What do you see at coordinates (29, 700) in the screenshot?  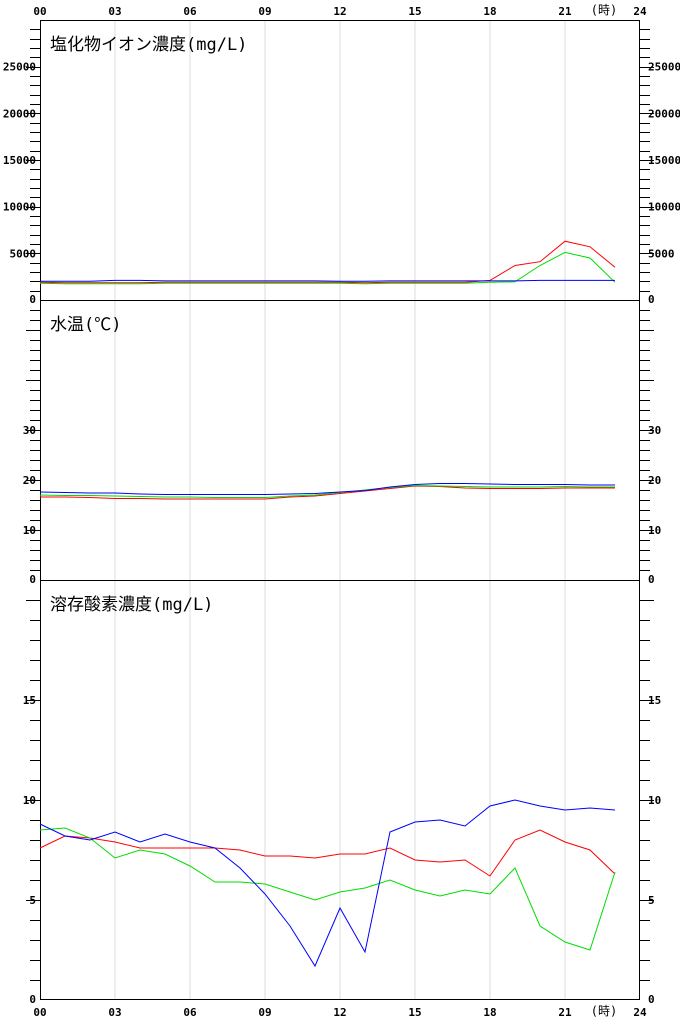 I see `y-tick-label-left: 15` at bounding box center [29, 700].